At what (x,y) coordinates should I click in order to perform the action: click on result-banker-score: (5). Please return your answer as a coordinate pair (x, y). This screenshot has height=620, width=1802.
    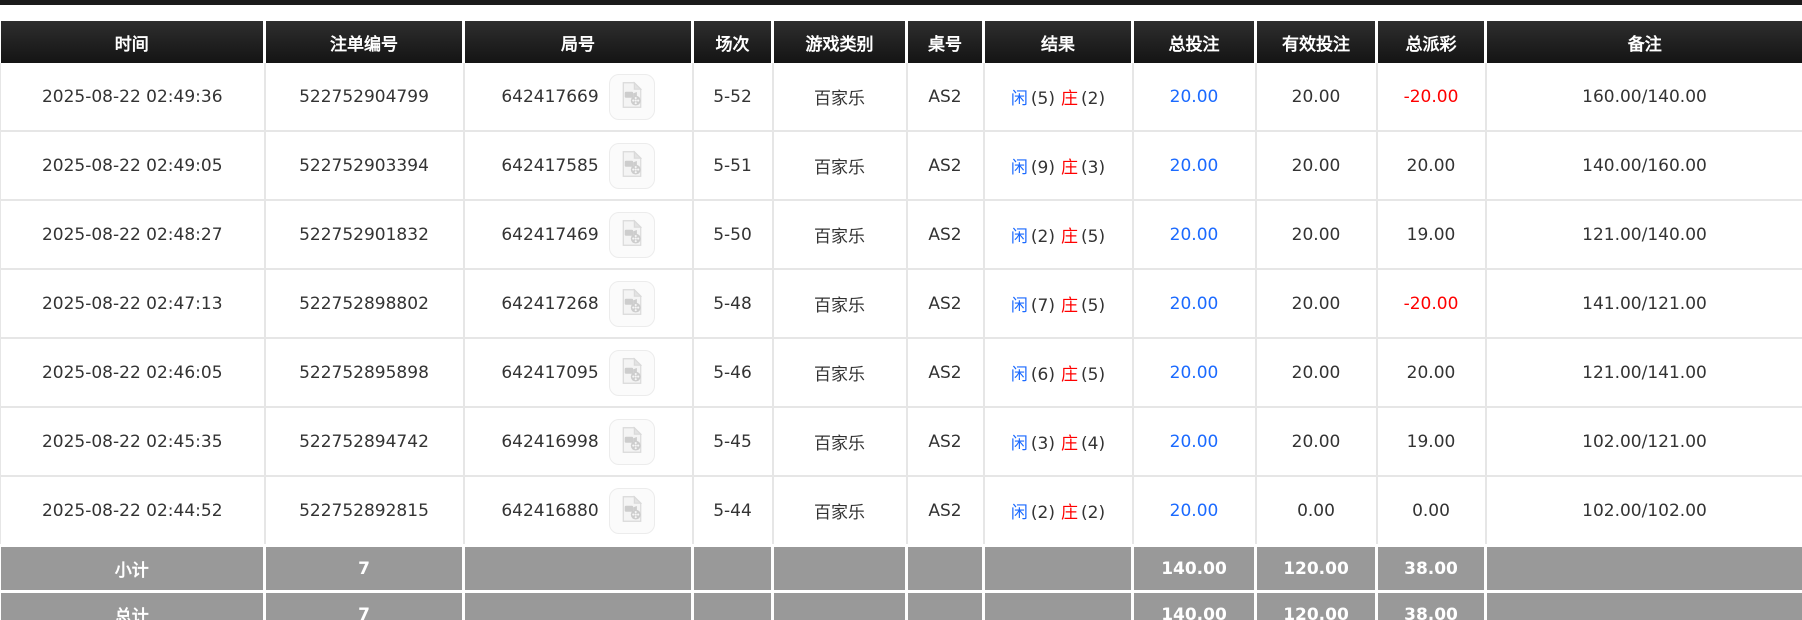
    Looking at the image, I should click on (1093, 375).